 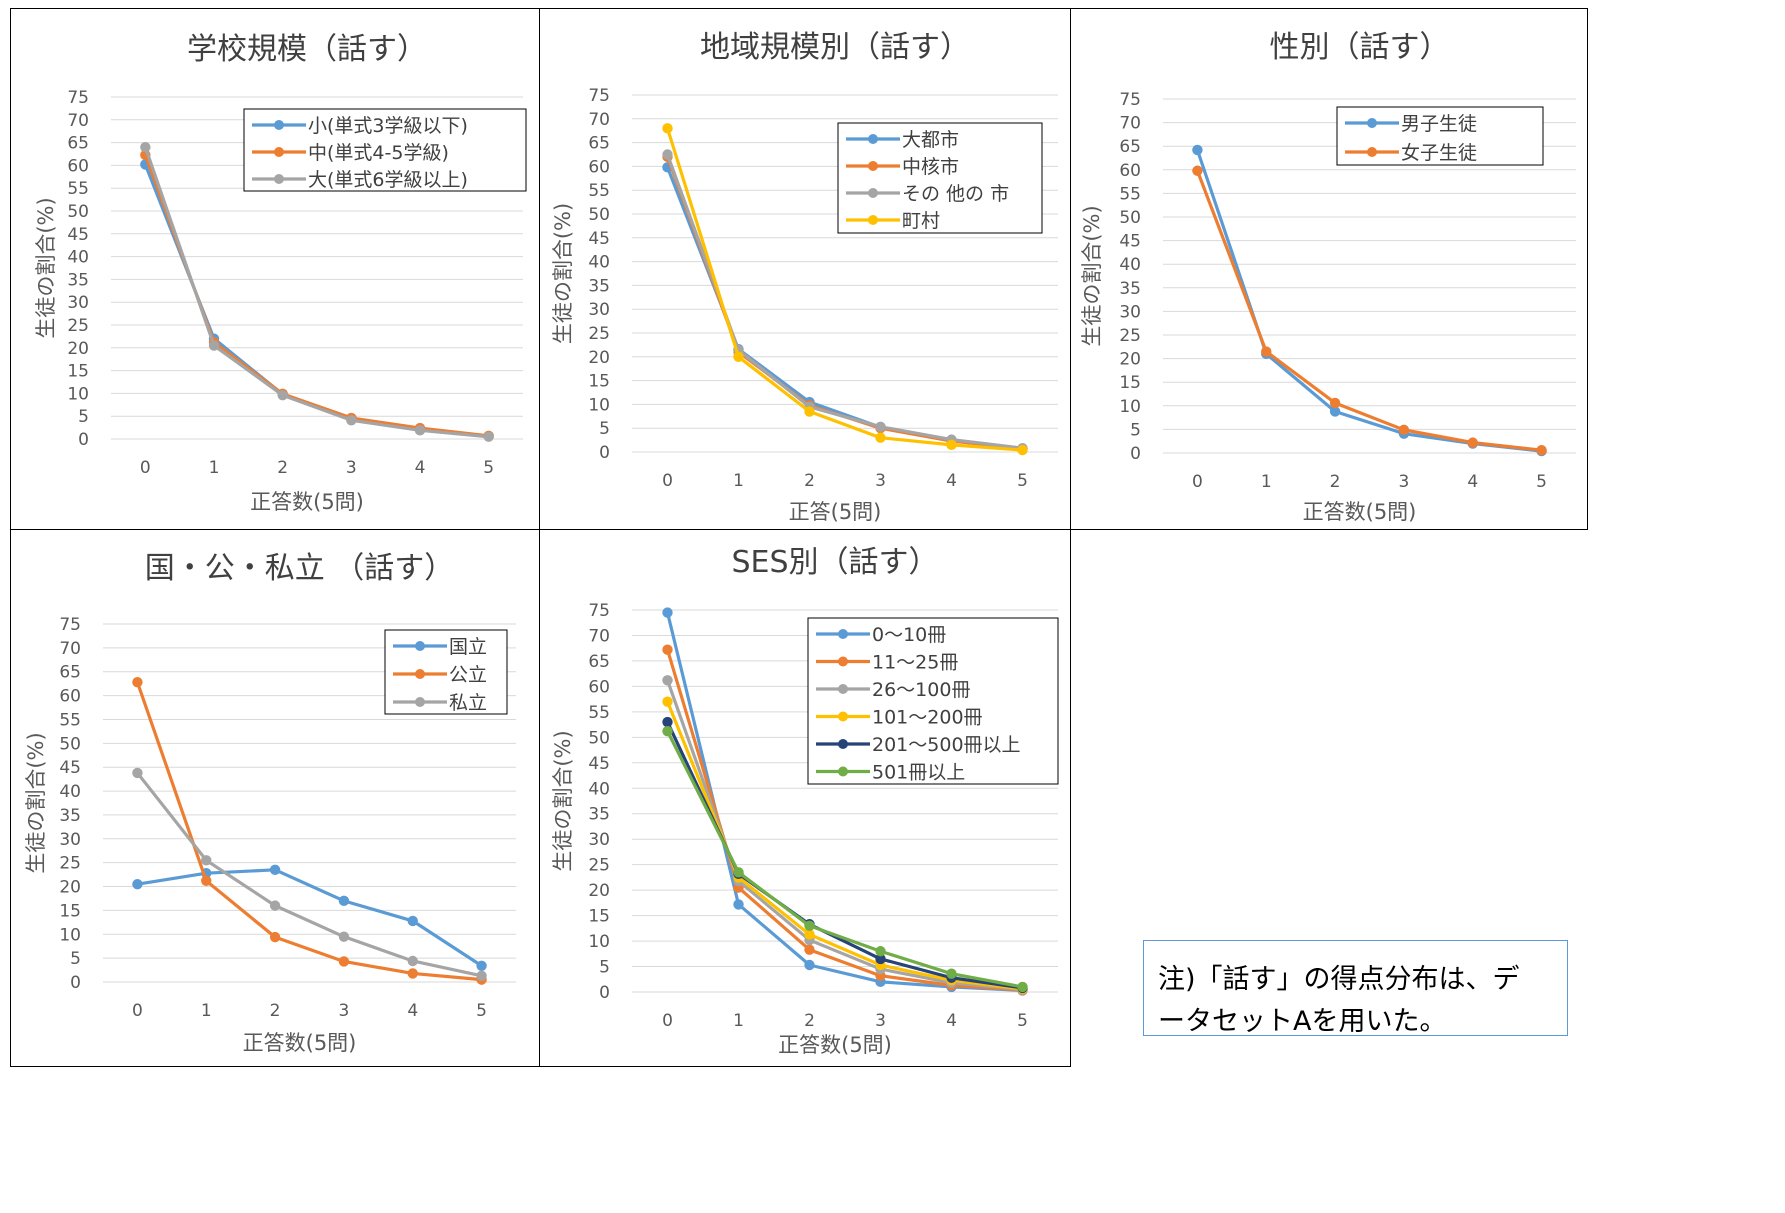 What do you see at coordinates (70, 744) in the screenshot?
I see `y-tick-label: 50` at bounding box center [70, 744].